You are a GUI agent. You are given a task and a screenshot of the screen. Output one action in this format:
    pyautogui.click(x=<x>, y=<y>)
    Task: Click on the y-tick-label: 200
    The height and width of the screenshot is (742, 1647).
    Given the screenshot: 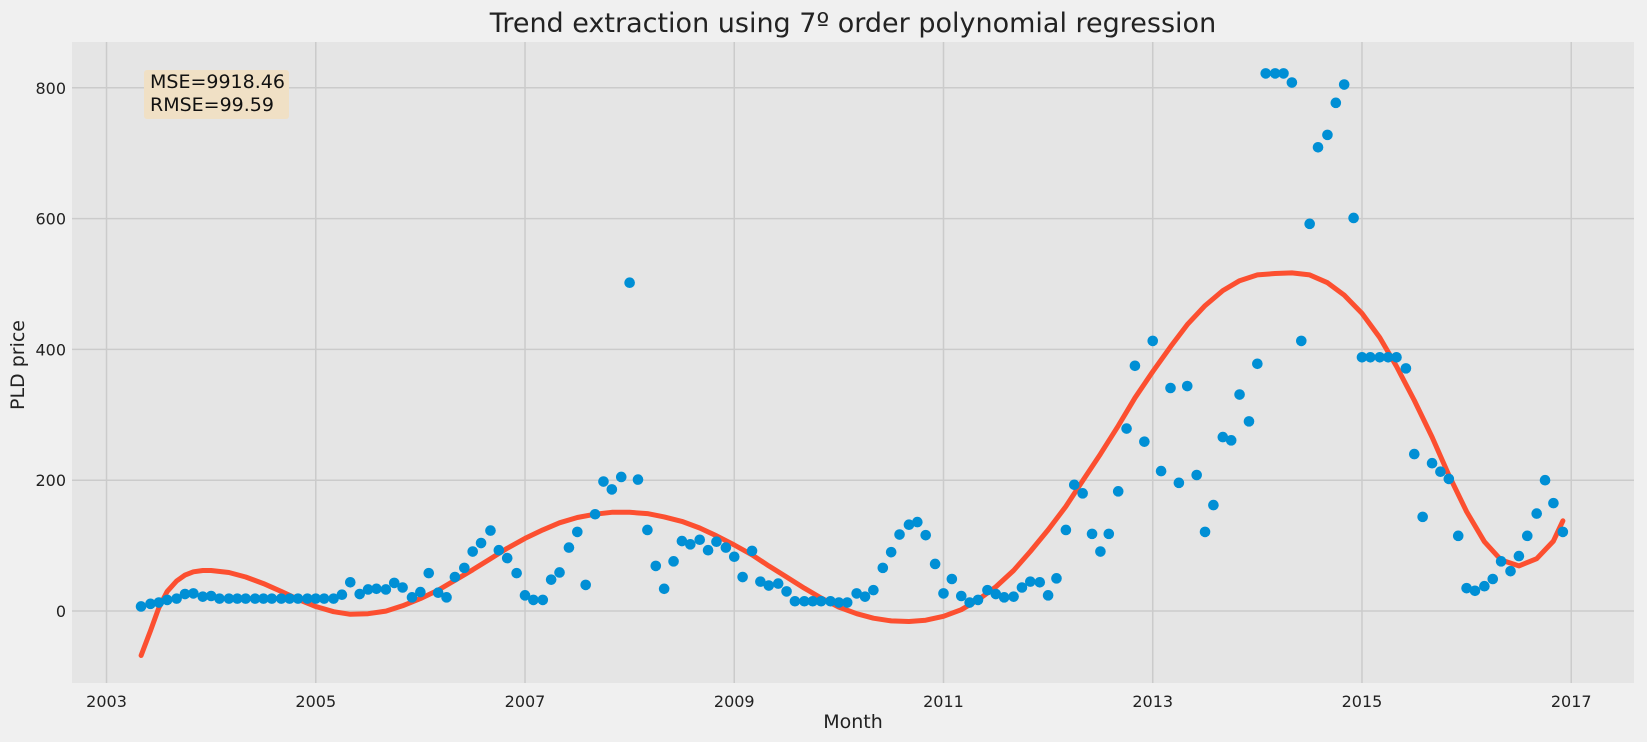 What is the action you would take?
    pyautogui.click(x=50, y=480)
    